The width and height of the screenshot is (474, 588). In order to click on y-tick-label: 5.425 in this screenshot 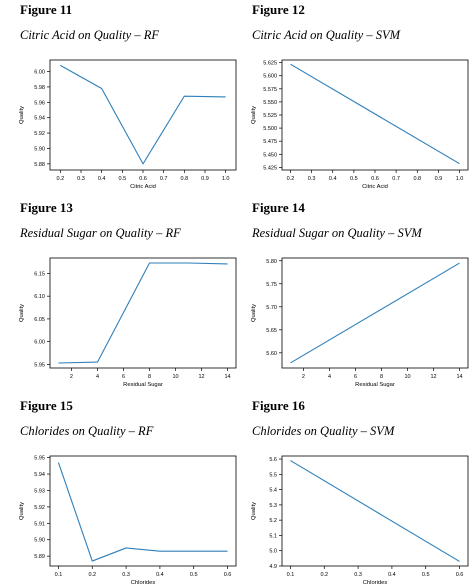, I will do `click(270, 168)`.